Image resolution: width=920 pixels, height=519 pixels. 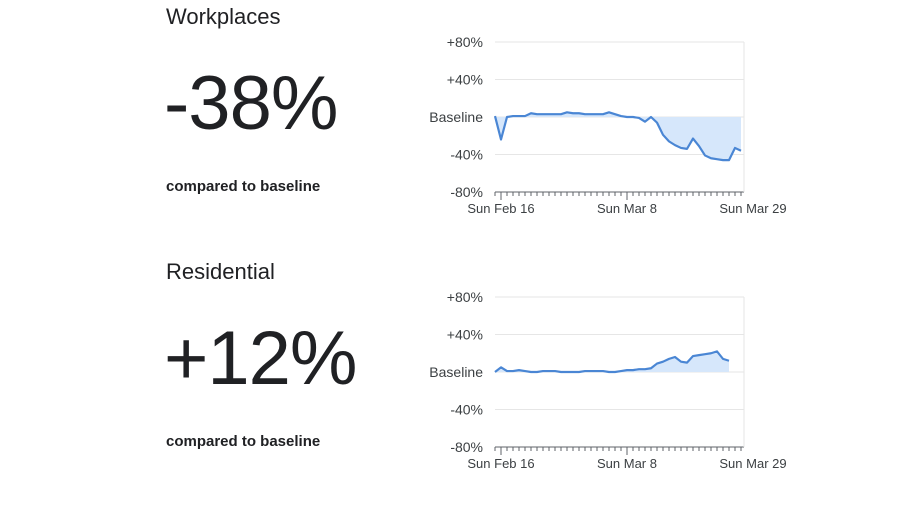 What do you see at coordinates (260, 358) in the screenshot?
I see `change-value: +12%` at bounding box center [260, 358].